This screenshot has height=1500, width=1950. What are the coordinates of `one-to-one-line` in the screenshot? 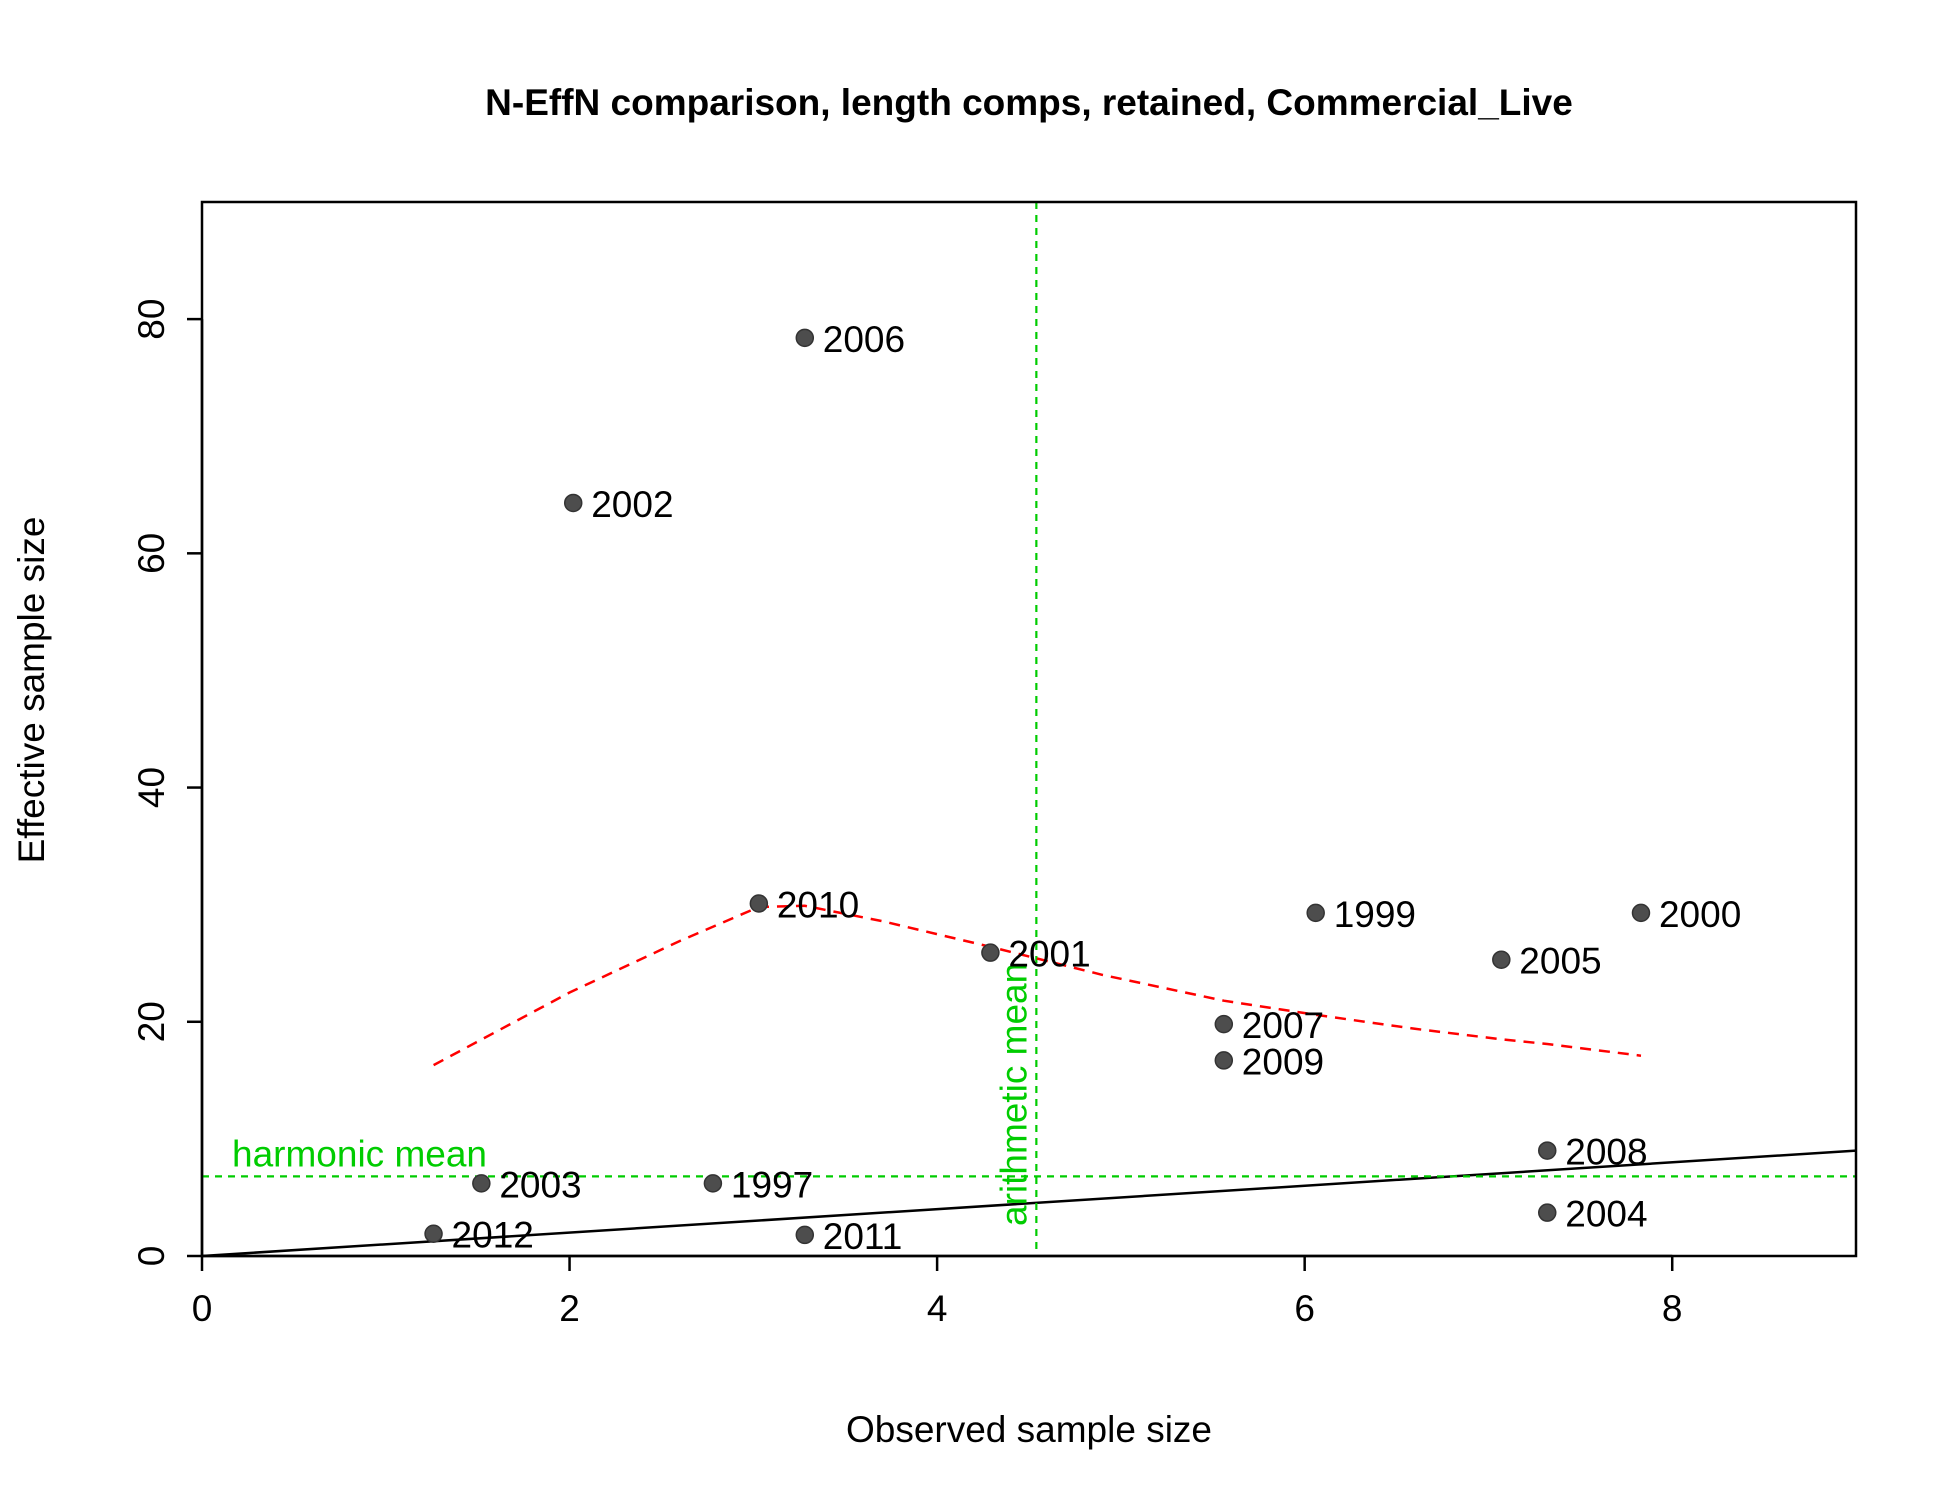 It's located at (1029, 1203).